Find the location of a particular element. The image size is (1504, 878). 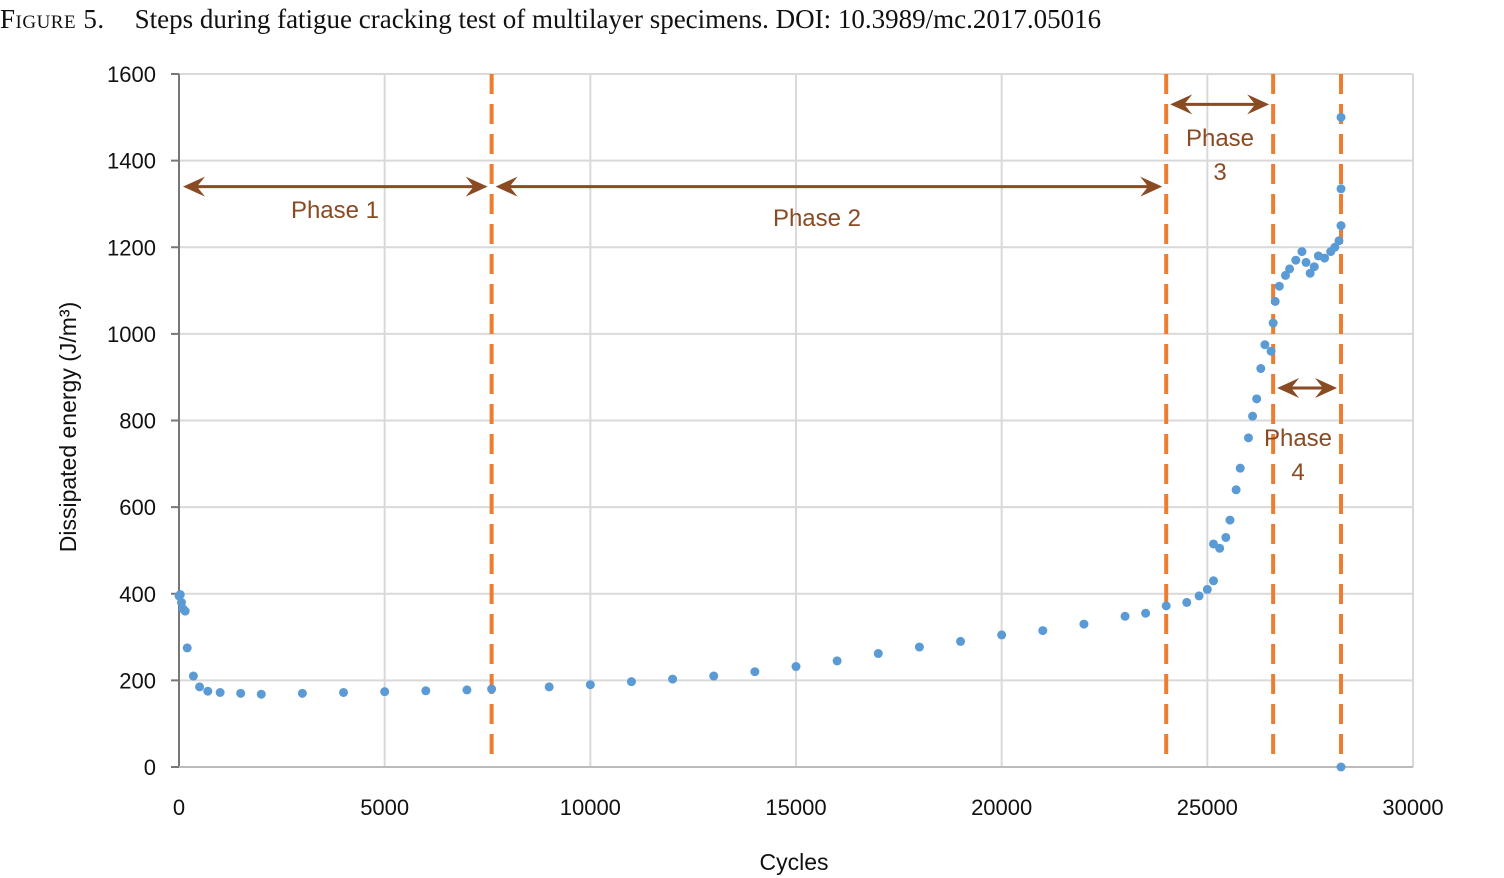

figure-label: Figure 5. is located at coordinates (52, 19).